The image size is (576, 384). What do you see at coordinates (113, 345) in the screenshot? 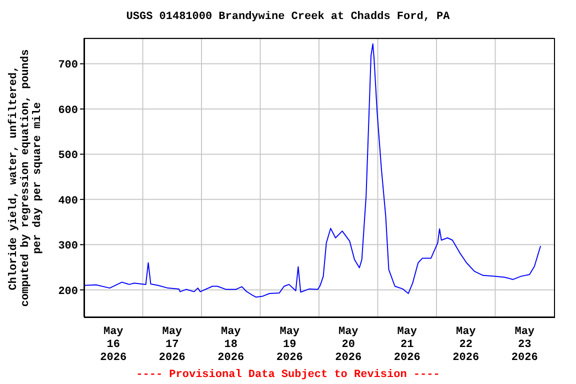
I see `x-tick-label: May 16 2026` at bounding box center [113, 345].